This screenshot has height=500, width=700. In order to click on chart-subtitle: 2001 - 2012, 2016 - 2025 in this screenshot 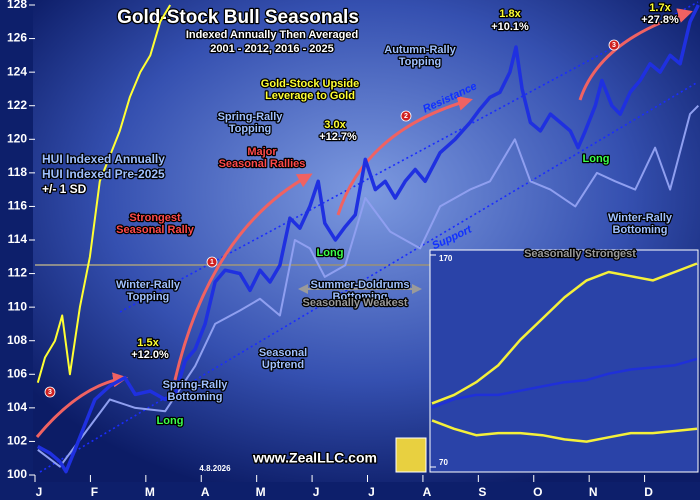, I will do `click(272, 49)`.